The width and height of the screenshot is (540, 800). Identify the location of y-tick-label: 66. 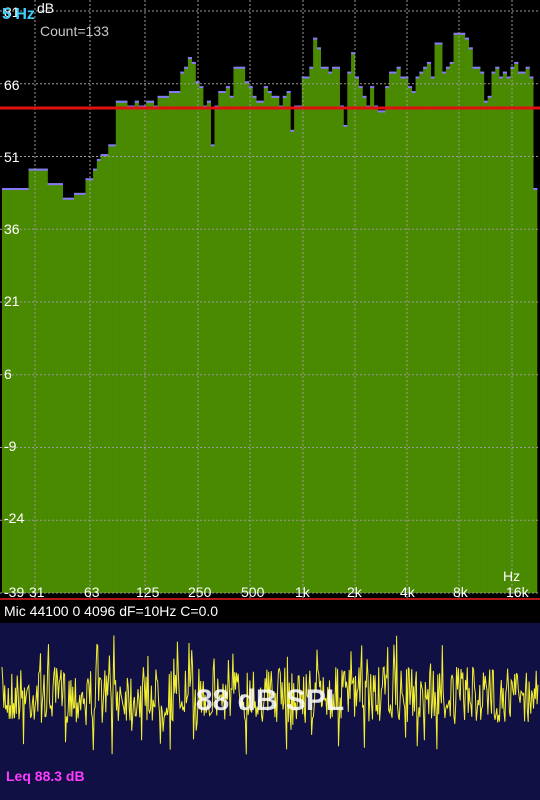
(12, 85).